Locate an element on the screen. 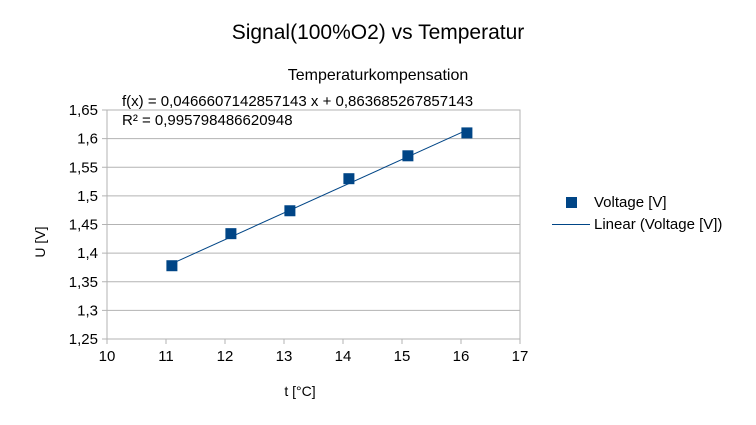  legend-square-marker-icon is located at coordinates (571, 202).